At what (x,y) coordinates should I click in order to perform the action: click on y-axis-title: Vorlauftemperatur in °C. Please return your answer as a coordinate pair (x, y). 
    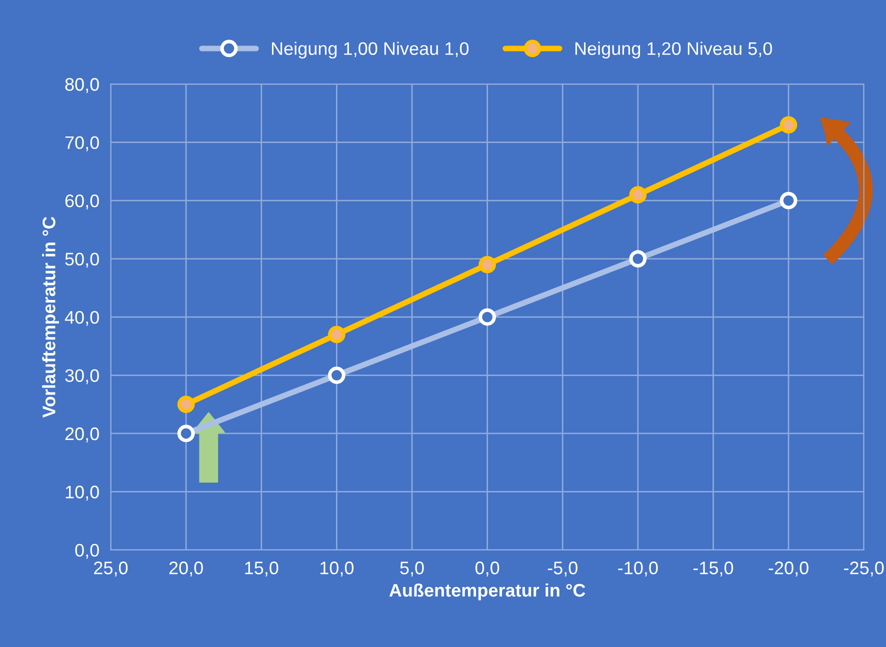
    Looking at the image, I should click on (50, 317).